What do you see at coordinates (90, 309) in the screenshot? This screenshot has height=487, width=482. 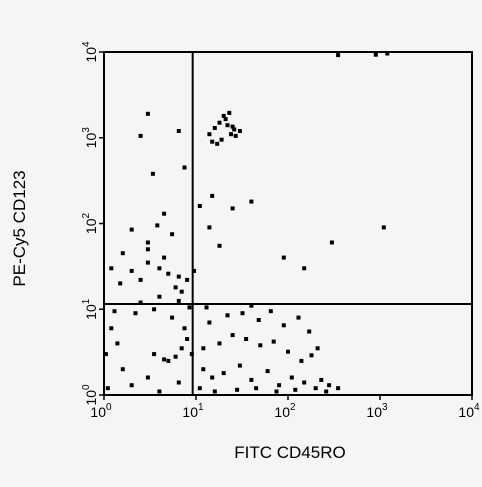 I see `y-tick-label: 101` at bounding box center [90, 309].